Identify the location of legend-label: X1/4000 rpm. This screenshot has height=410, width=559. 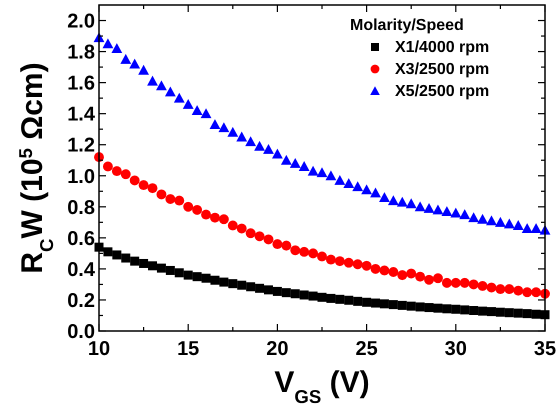
(442, 47).